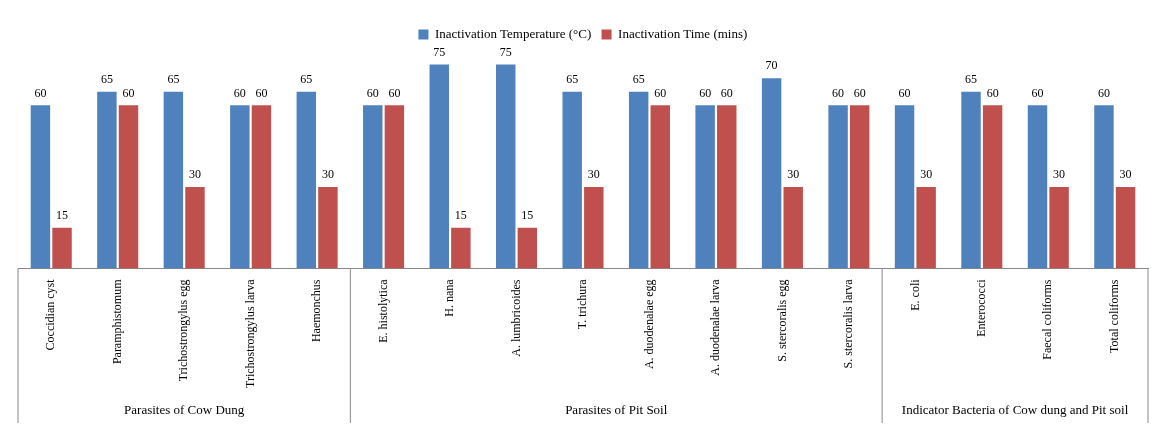 Image resolution: width=1166 pixels, height=435 pixels. Describe the element at coordinates (249, 333) in the screenshot. I see `x-tick-label: Trichostrongylus larva` at that location.